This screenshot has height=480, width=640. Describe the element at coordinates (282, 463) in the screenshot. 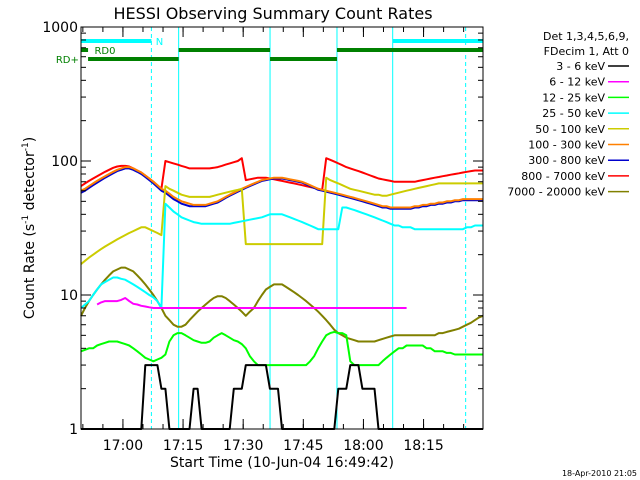

I see `x-axis-label: Start Time (10-Jun-04 16:49:42)` at that location.